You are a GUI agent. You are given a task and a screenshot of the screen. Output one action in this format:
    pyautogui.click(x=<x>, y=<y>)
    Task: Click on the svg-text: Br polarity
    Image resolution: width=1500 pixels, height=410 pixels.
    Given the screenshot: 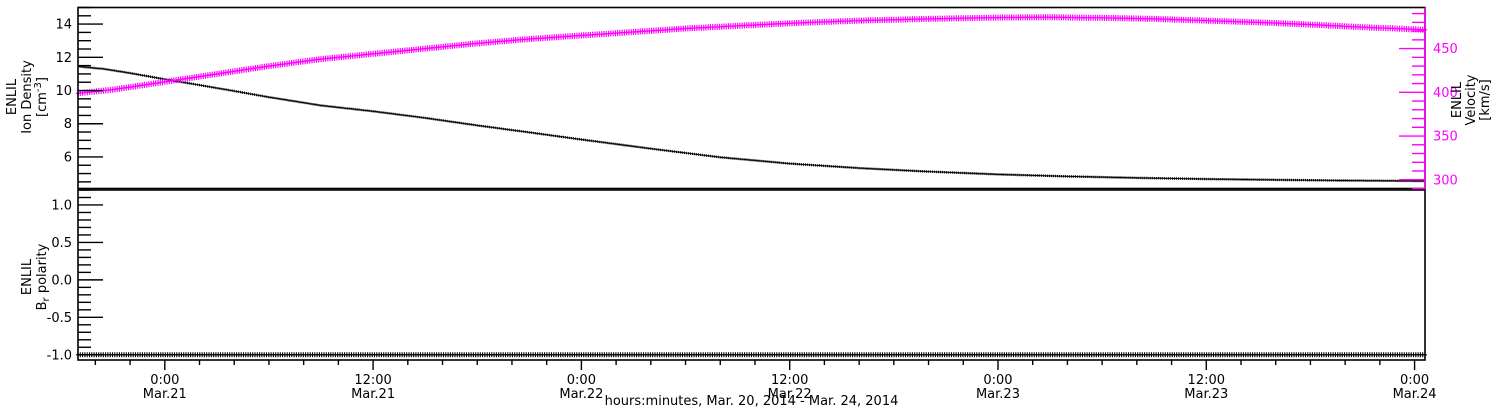 What is the action you would take?
    pyautogui.click(x=43, y=276)
    